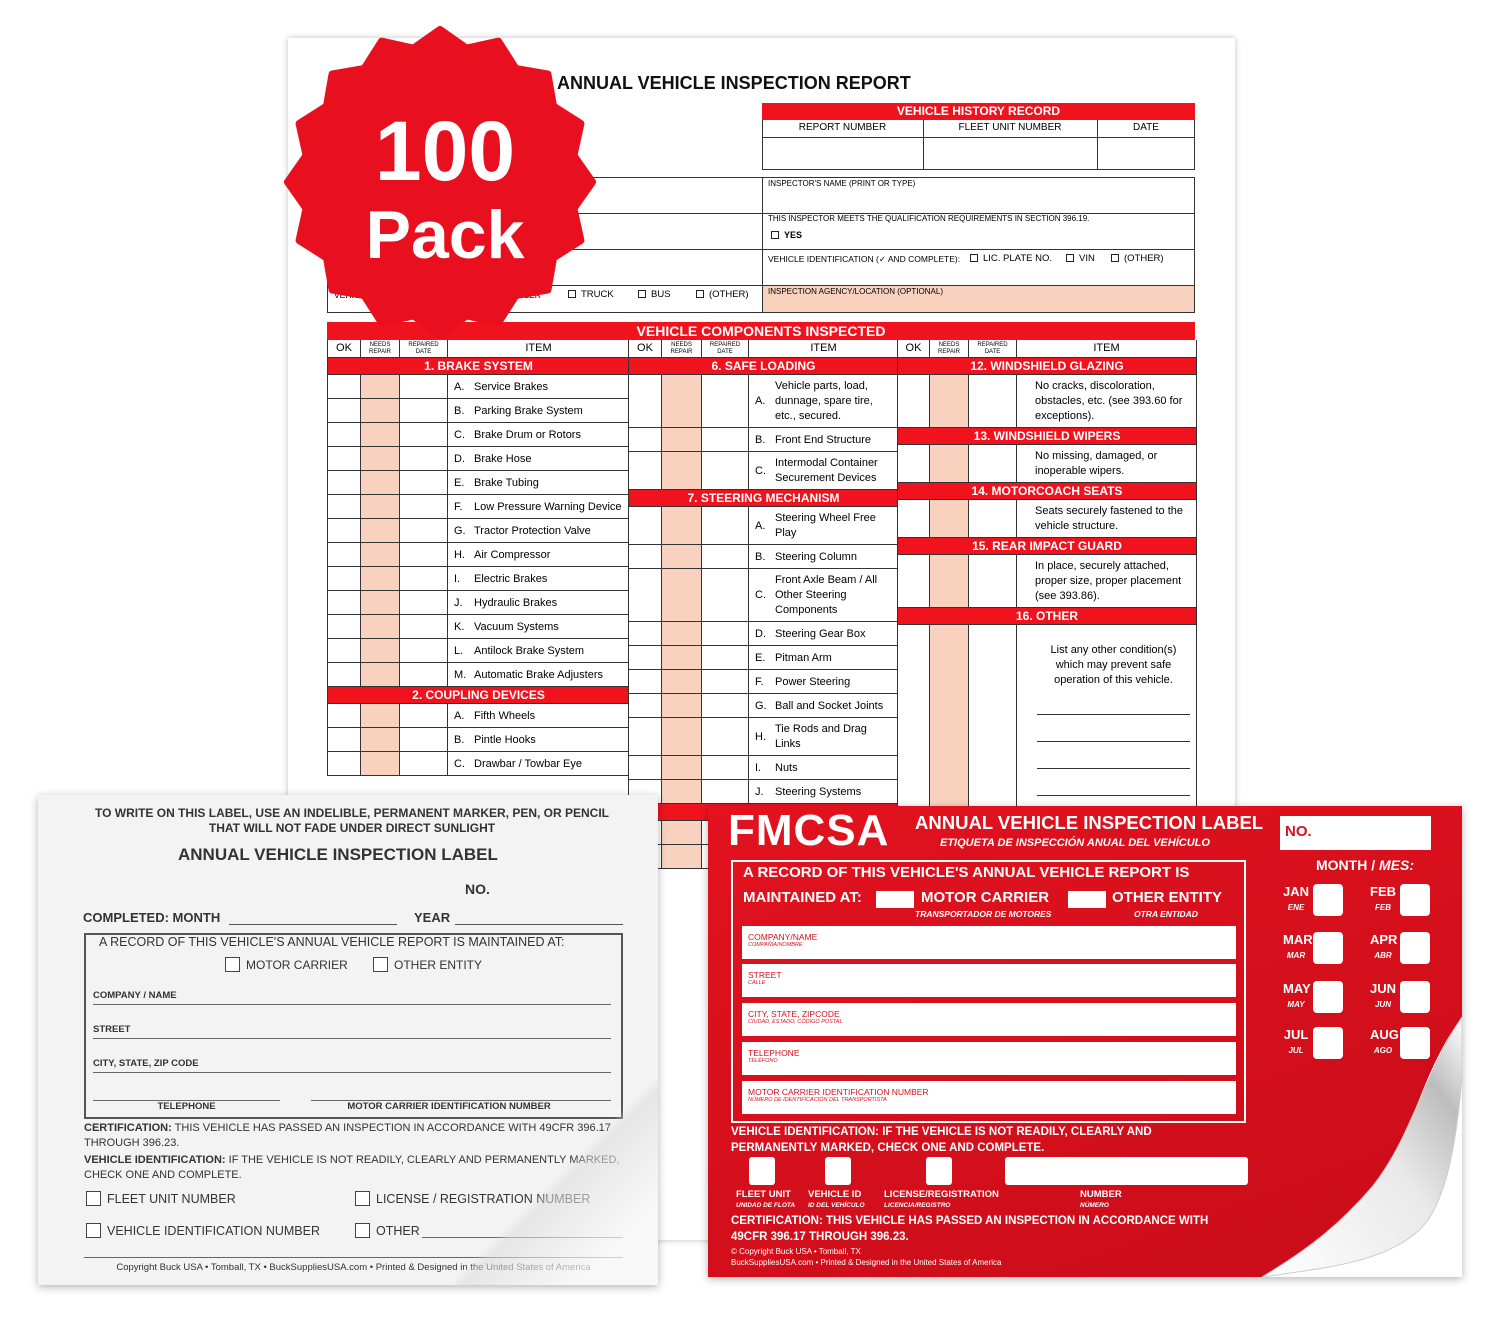 The height and width of the screenshot is (1327, 1500). I want to click on left-option-text: OTHER ENTITY, so click(438, 965).